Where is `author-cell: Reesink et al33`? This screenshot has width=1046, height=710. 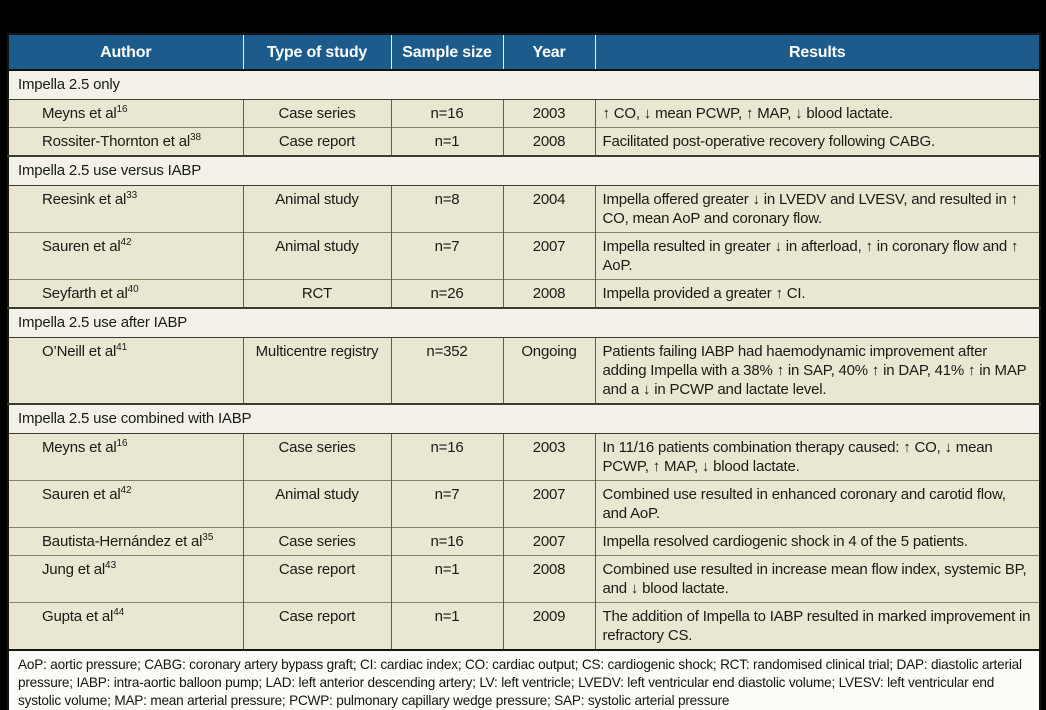 author-cell: Reesink et al33 is located at coordinates (125, 209).